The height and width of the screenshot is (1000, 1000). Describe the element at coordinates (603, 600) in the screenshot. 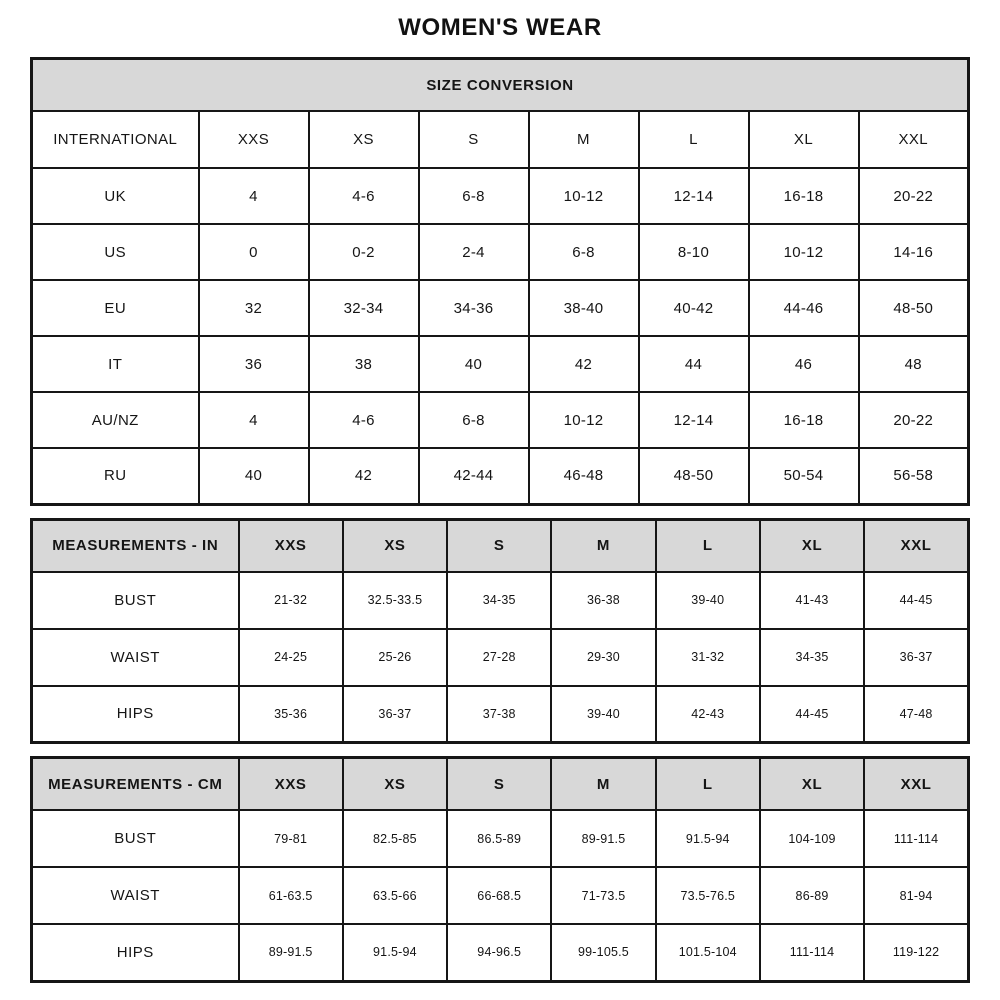

I see `value-cell: 36-38` at that location.